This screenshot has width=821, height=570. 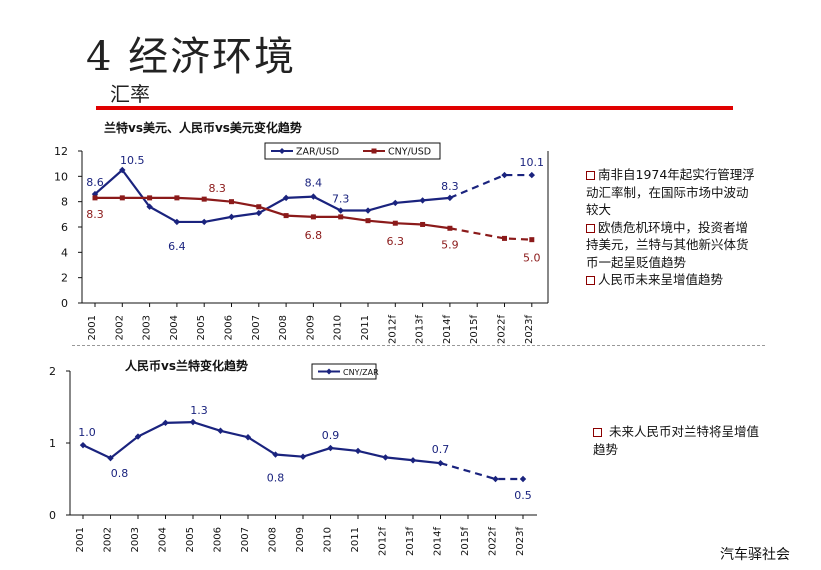 What do you see at coordinates (441, 449) in the screenshot?
I see `data-label: 0.7` at bounding box center [441, 449].